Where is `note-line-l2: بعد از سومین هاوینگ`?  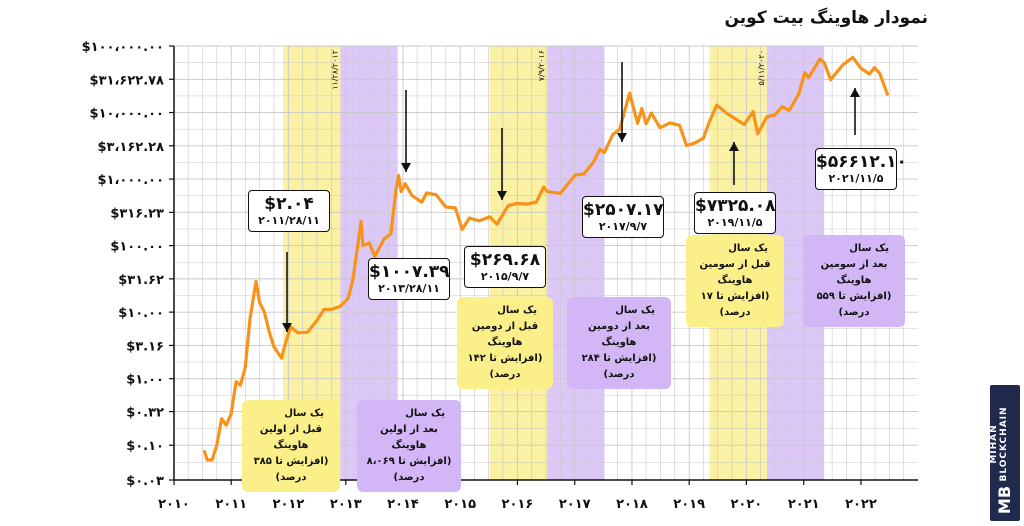
note-line-l2: بعد از سومین هاوینگ is located at coordinates (854, 272).